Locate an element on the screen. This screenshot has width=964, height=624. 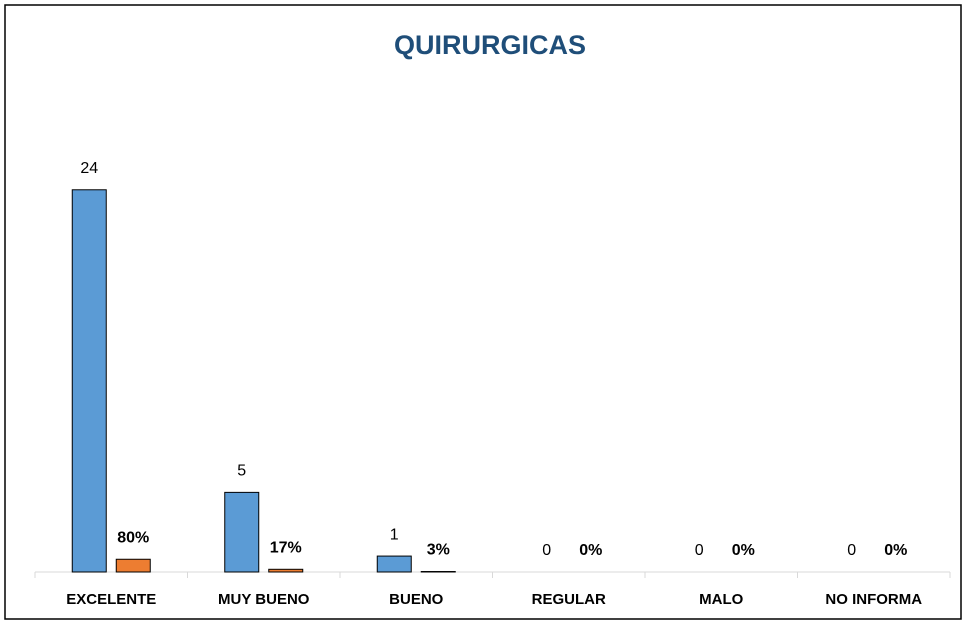
data-label: 5 is located at coordinates (241, 471).